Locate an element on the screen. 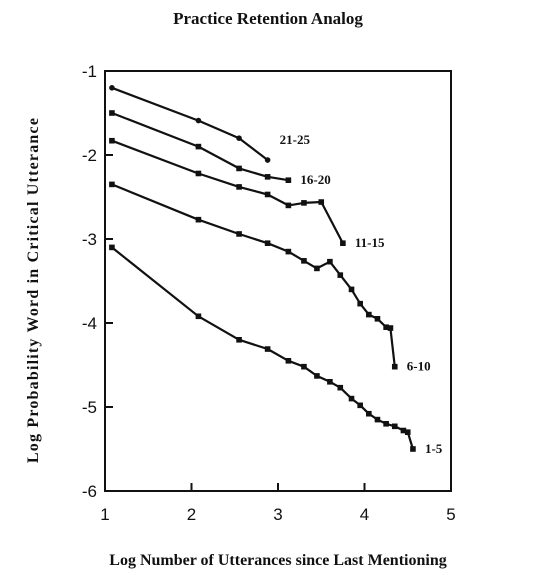 This screenshot has width=541, height=575. series-16-20: 16-20 is located at coordinates (220, 148).